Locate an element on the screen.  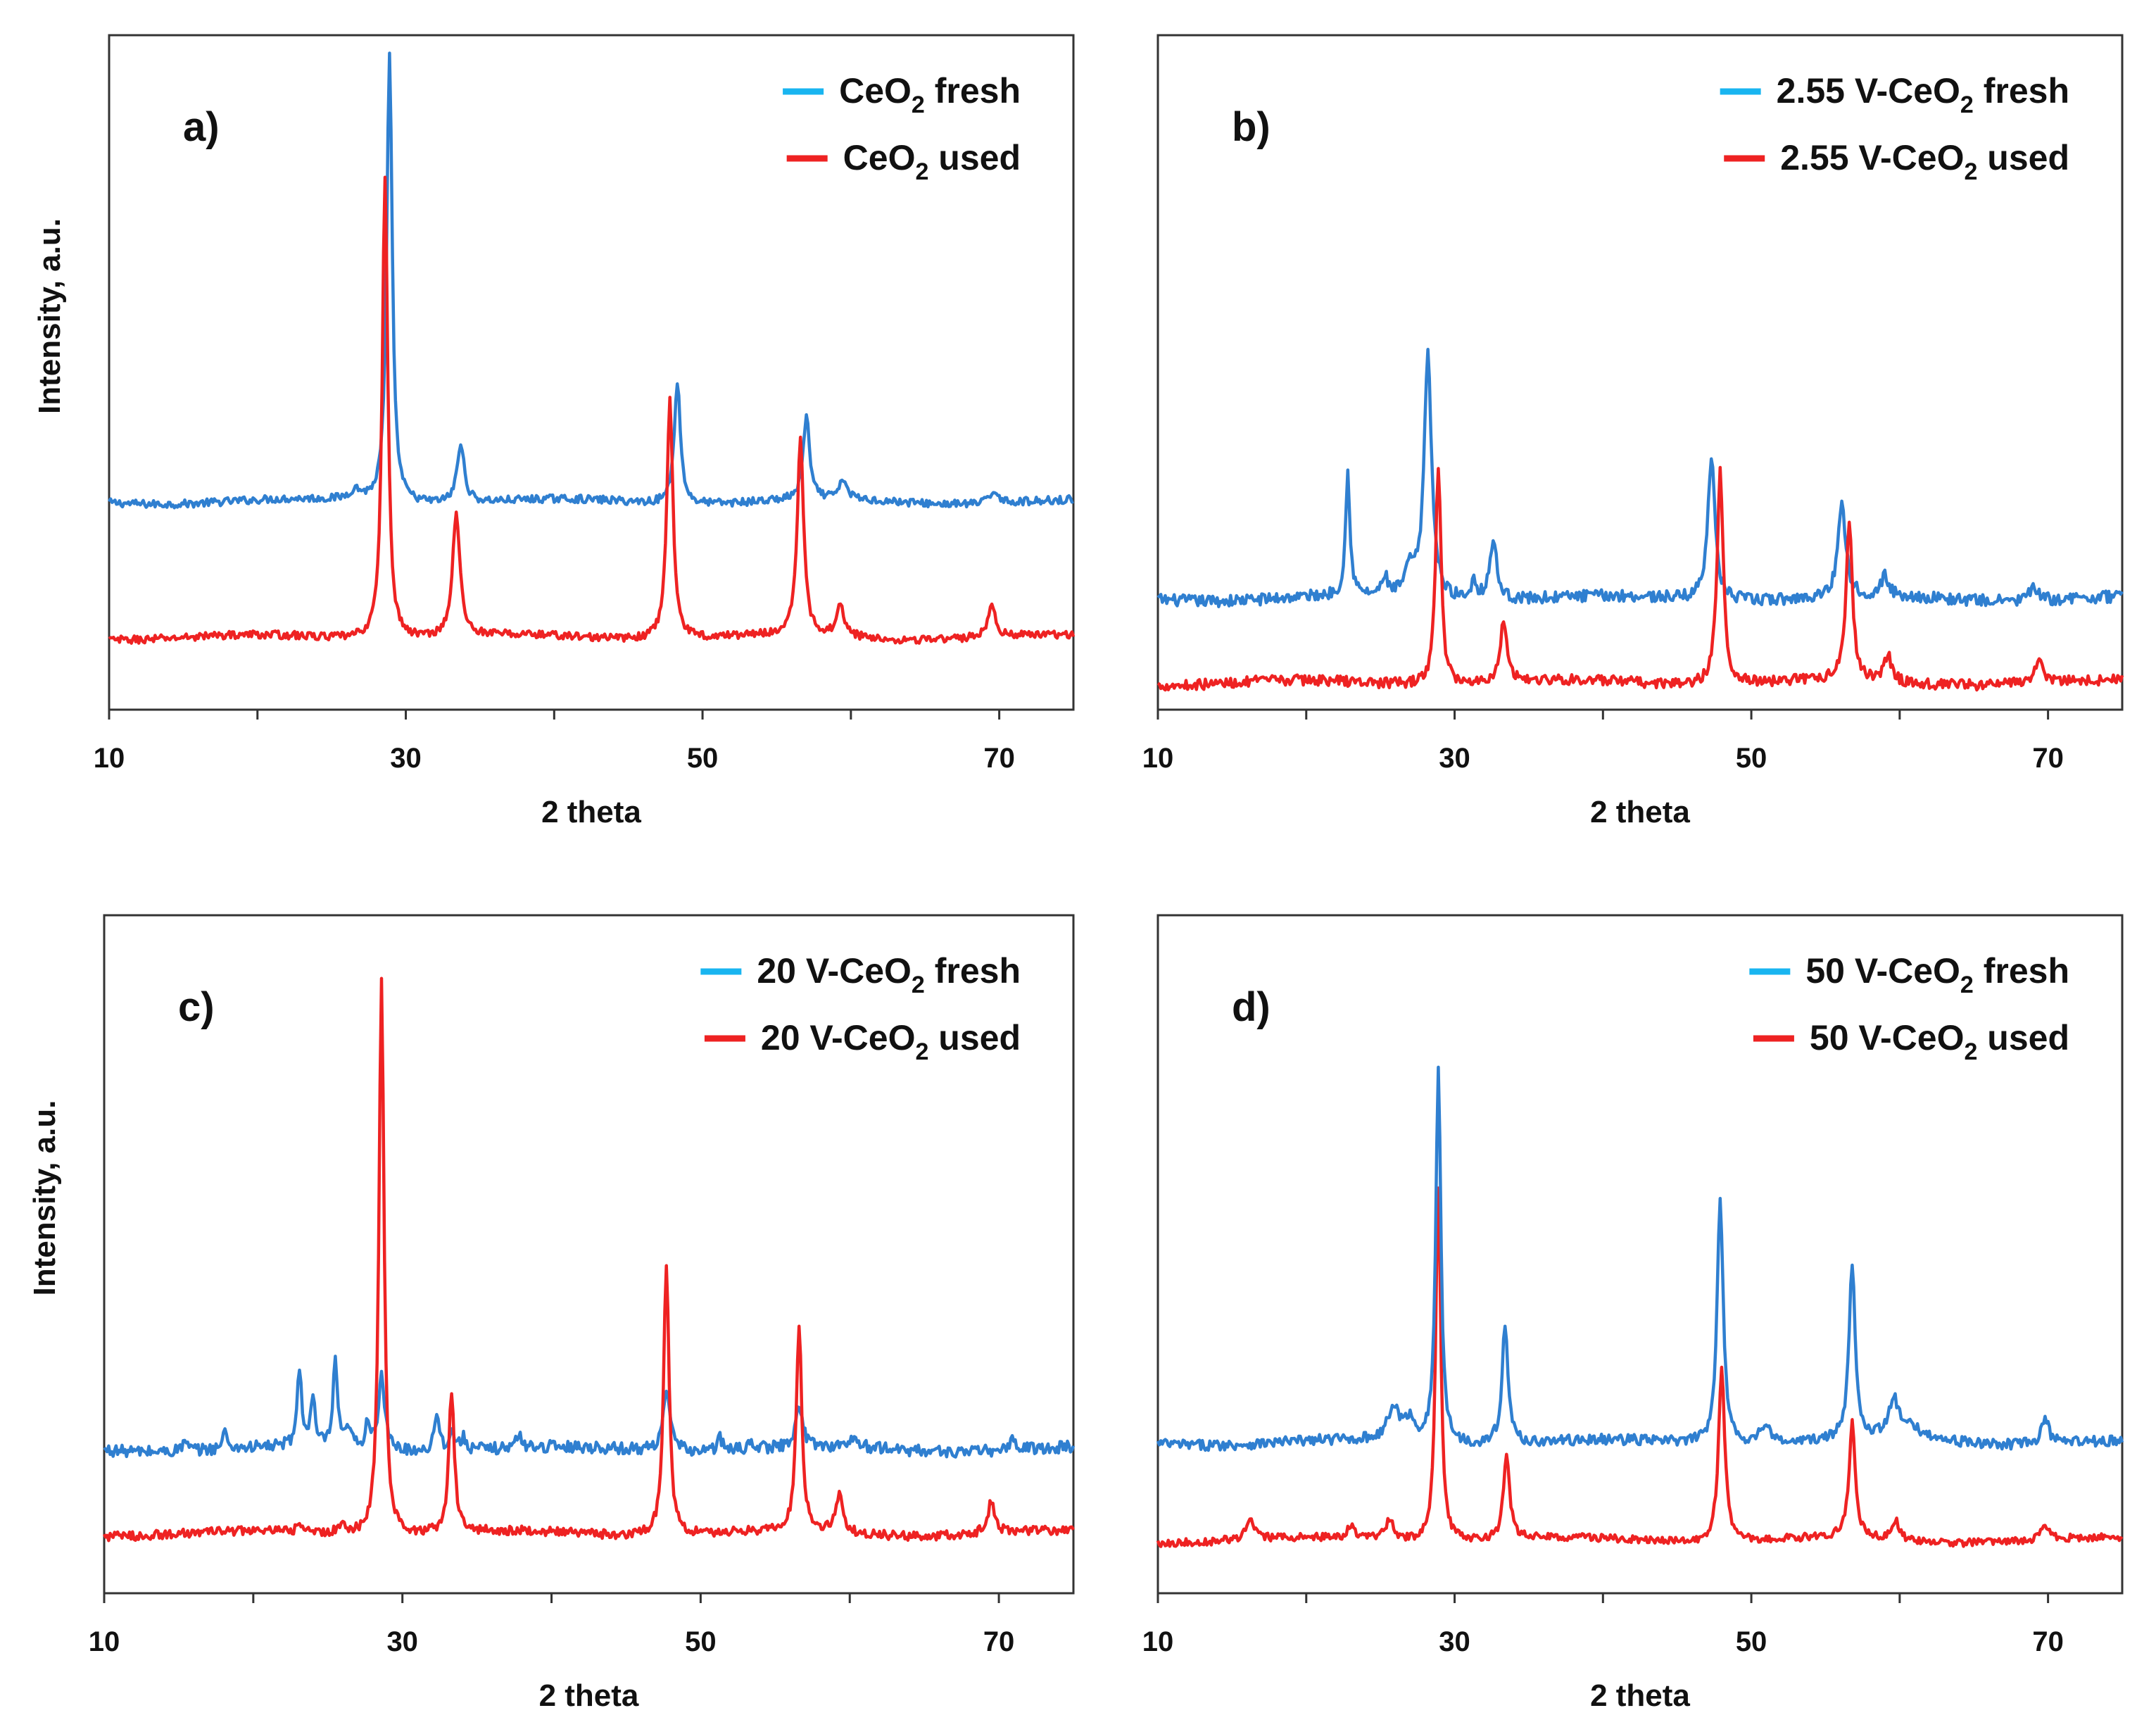
legend-label-fresh: 20 V-CeO2 fresh is located at coordinates (889, 974).